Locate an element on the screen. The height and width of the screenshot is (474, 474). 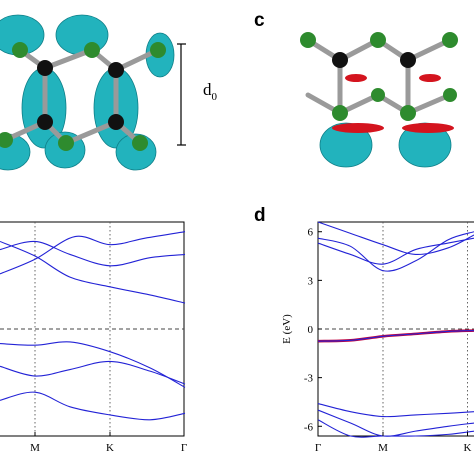
y-axis-label: E (eV) is located at coordinates (287, 329).